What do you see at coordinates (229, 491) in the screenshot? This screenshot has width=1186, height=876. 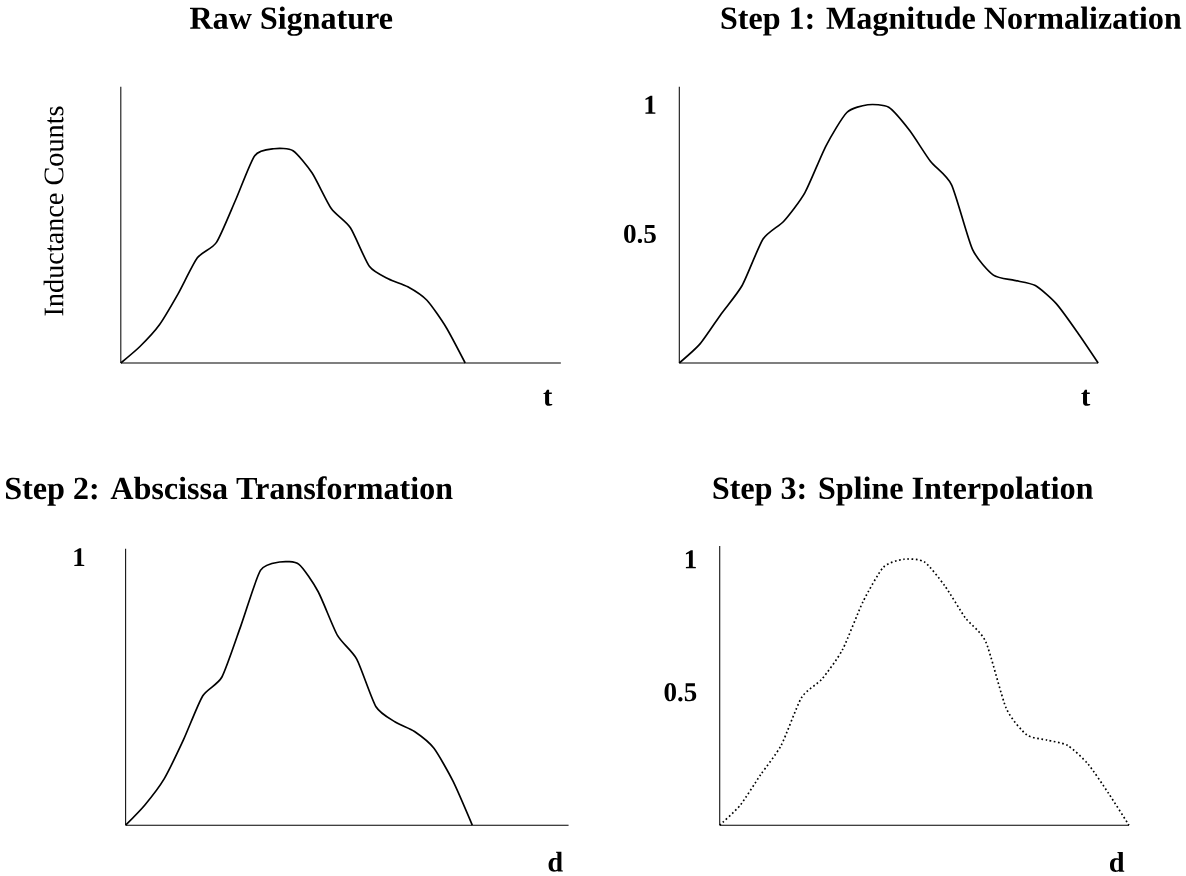 I see `chart-title: Step 2: Abscissa Transformation` at bounding box center [229, 491].